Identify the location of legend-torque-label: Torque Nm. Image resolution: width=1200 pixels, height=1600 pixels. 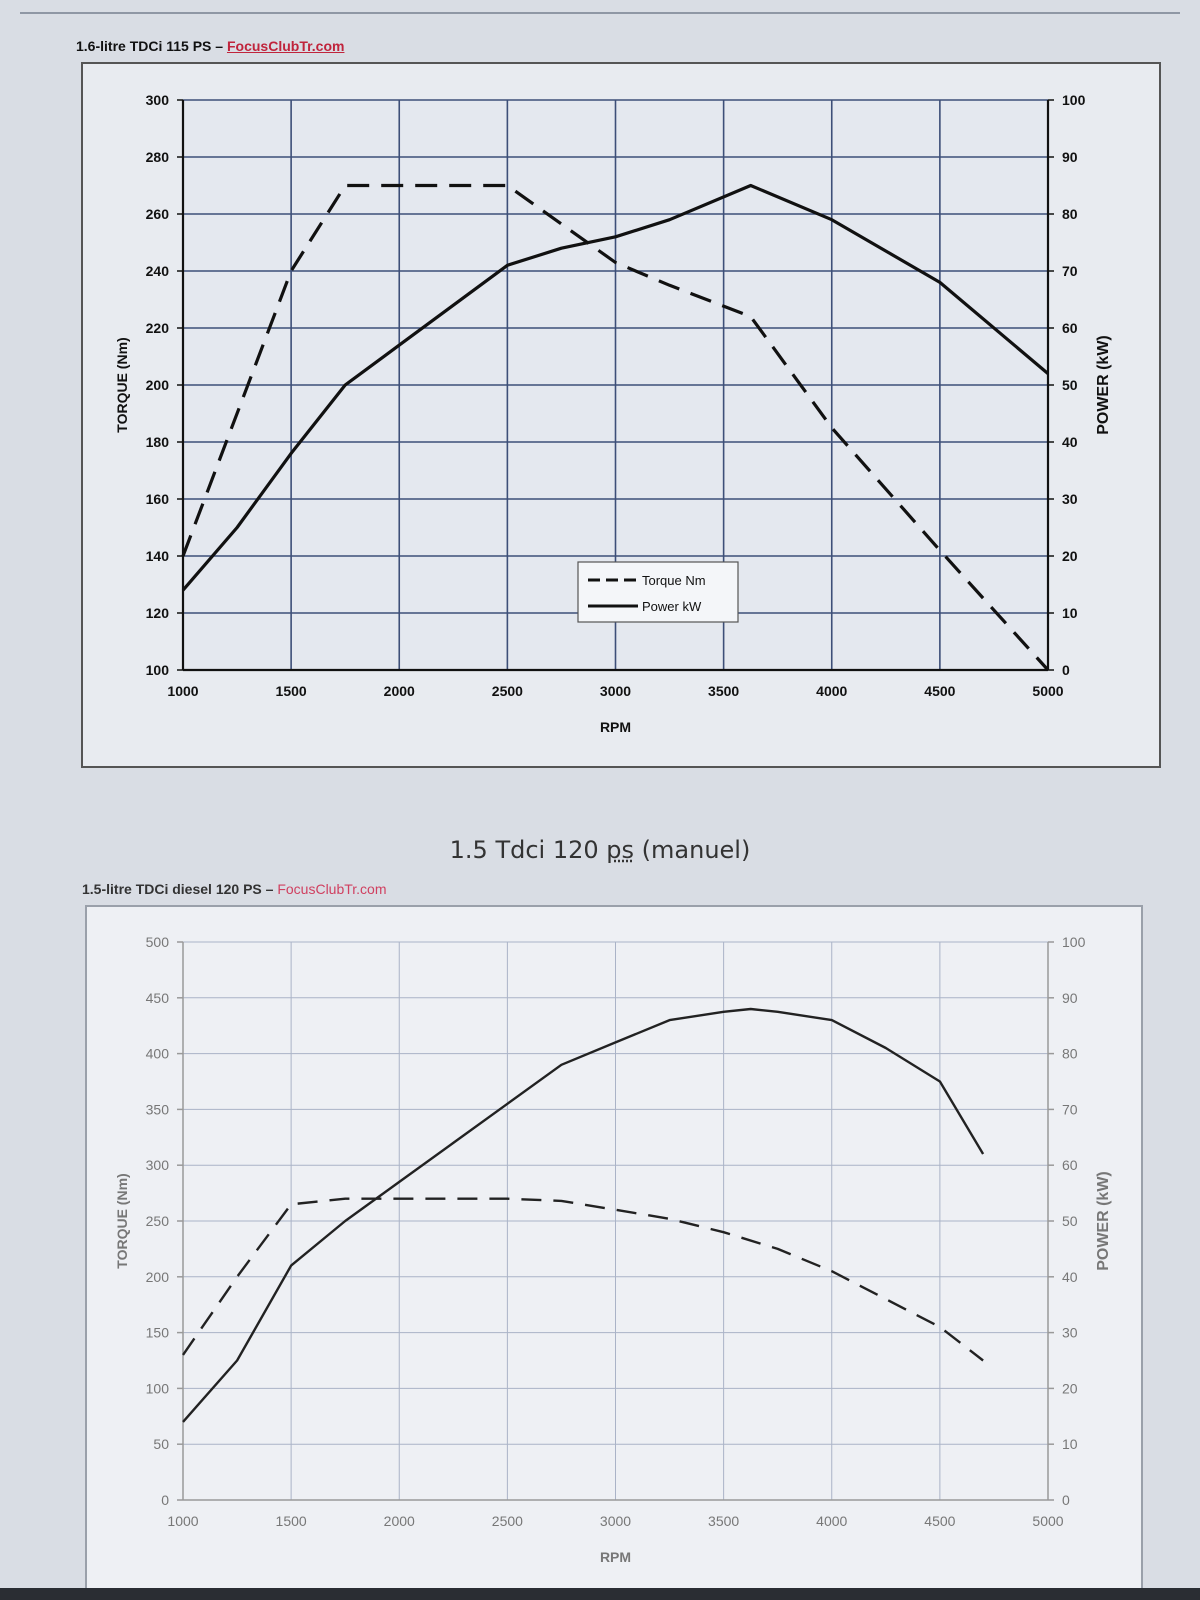
(674, 580).